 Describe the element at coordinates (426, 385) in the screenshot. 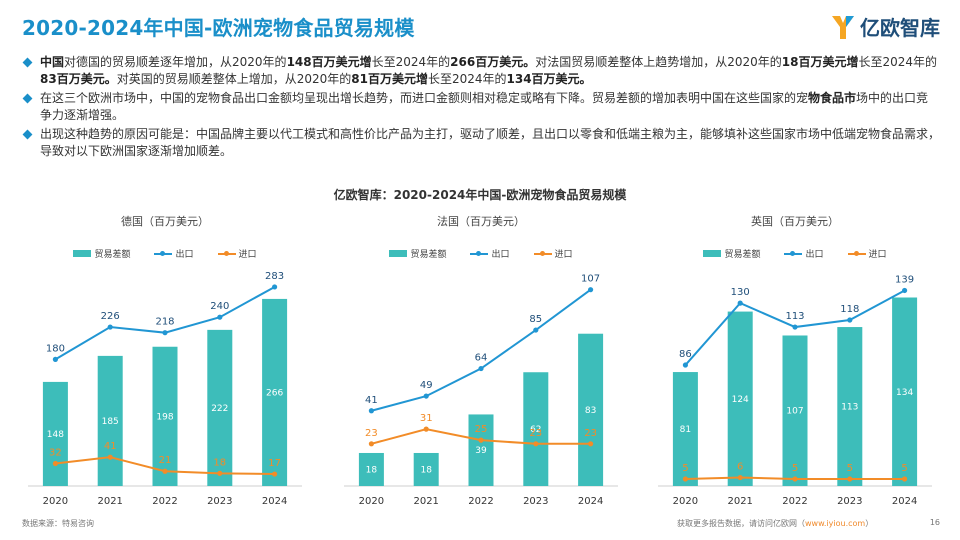

I see `data-label-export: 49` at that location.